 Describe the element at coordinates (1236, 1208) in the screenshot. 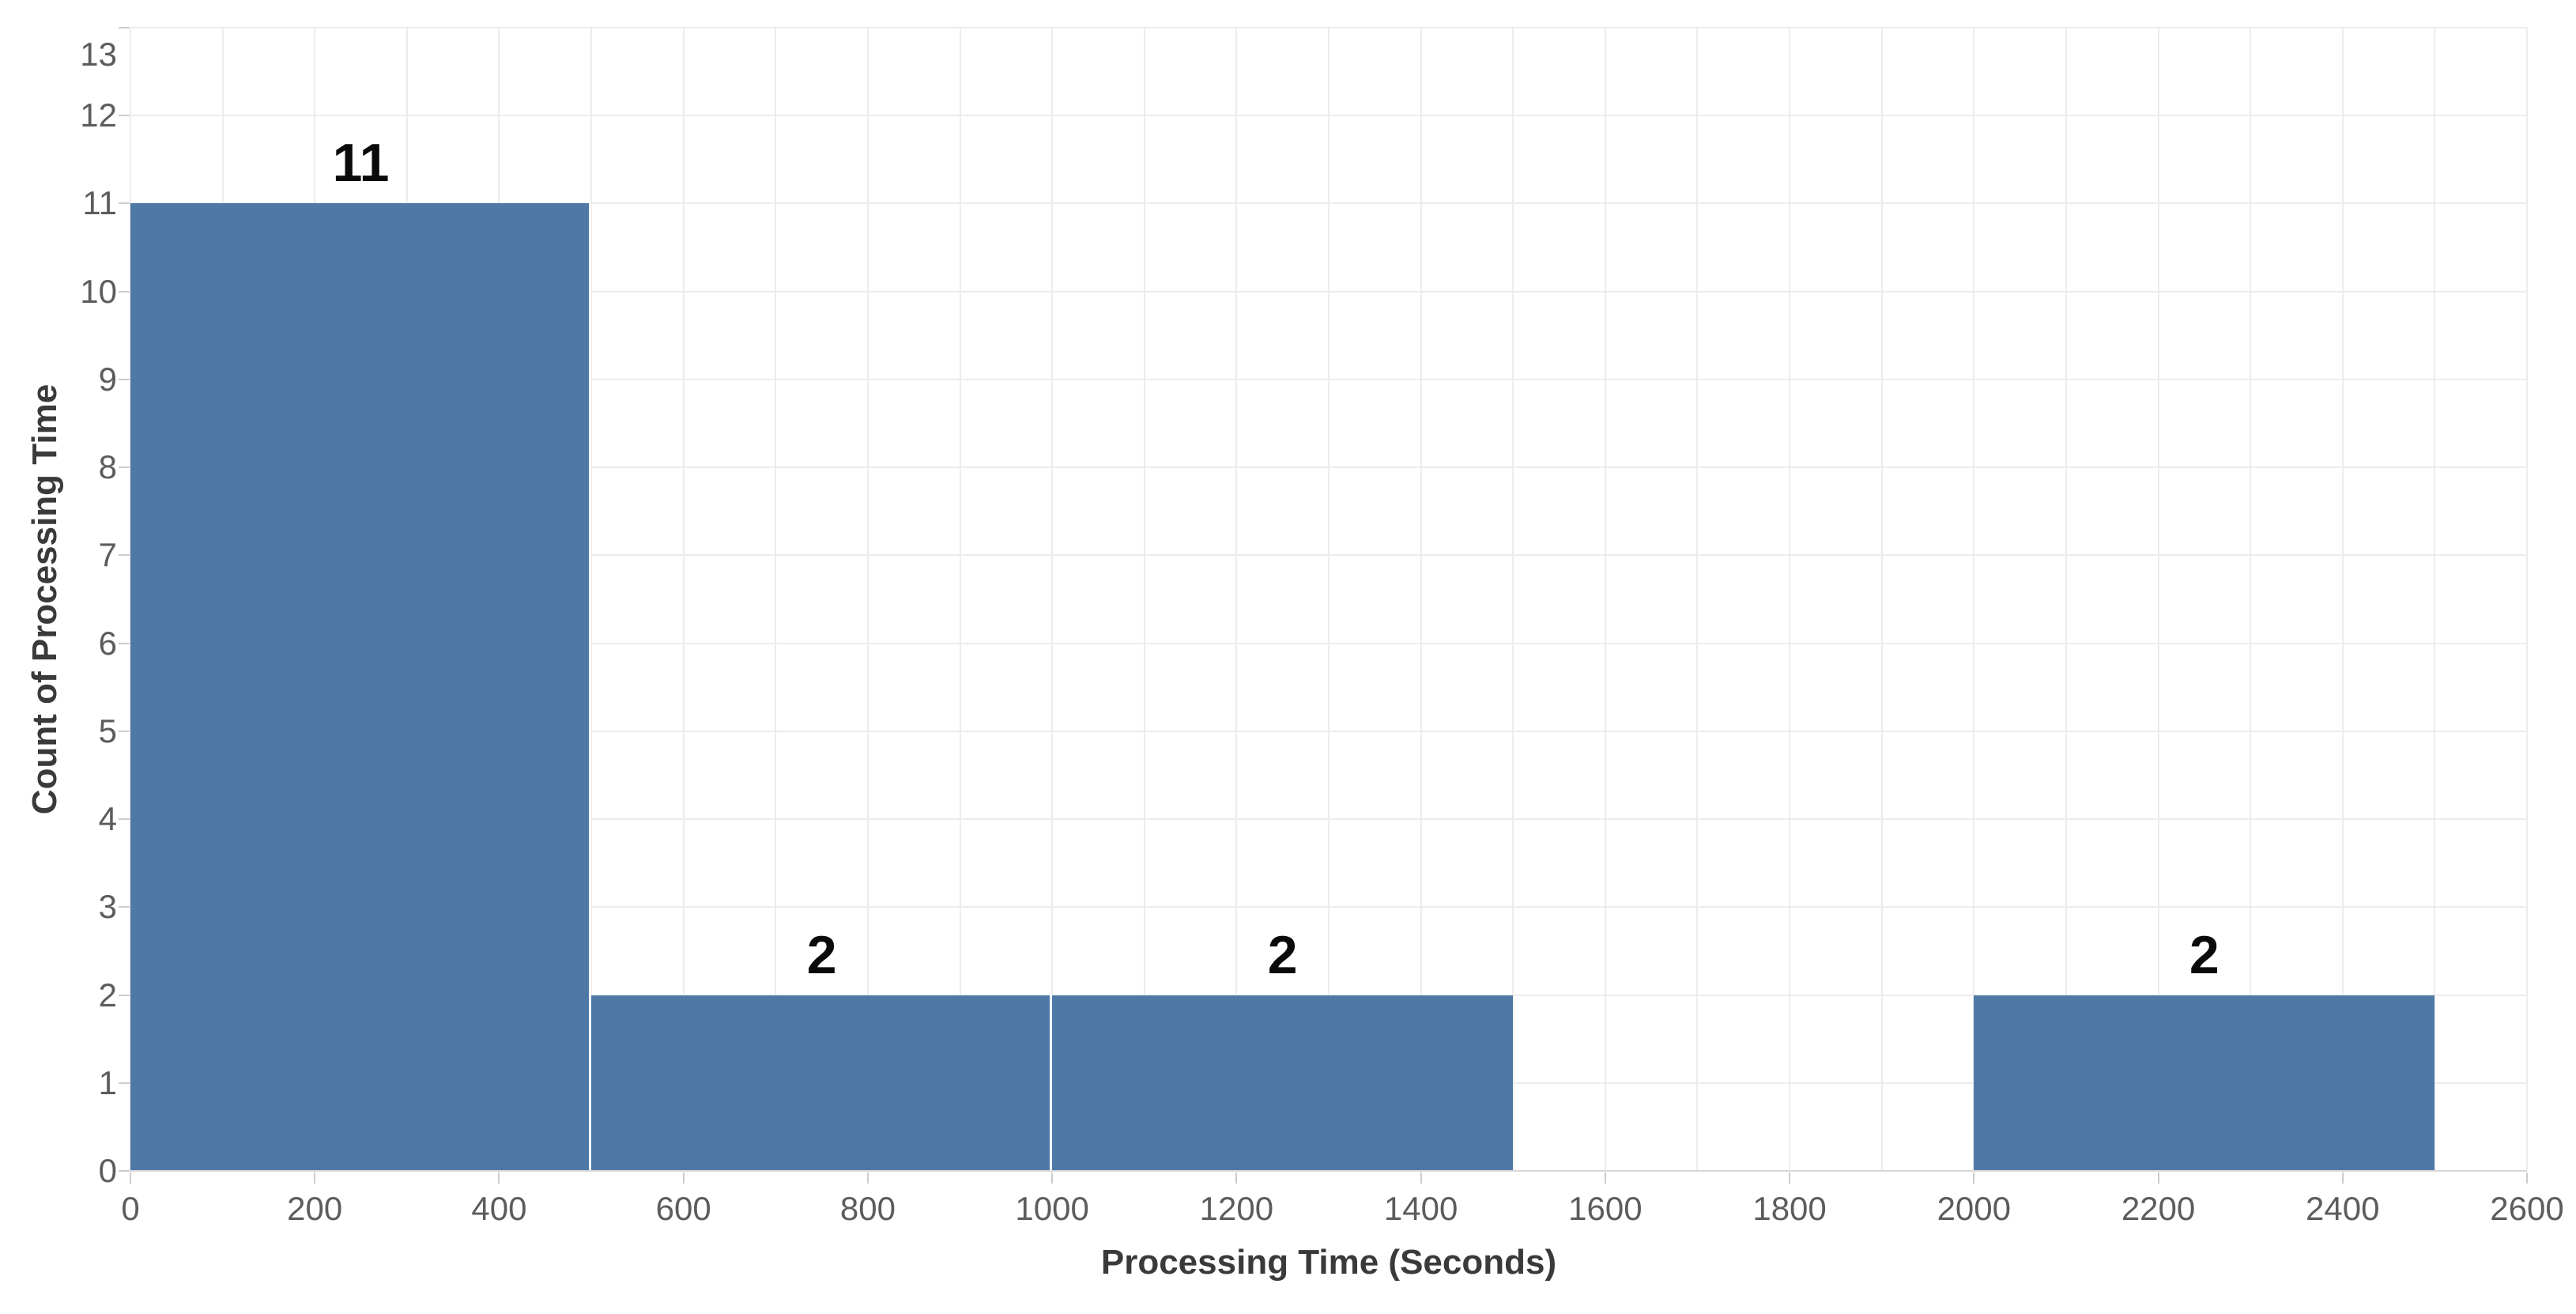

I see `x-tick-label: 1200` at that location.